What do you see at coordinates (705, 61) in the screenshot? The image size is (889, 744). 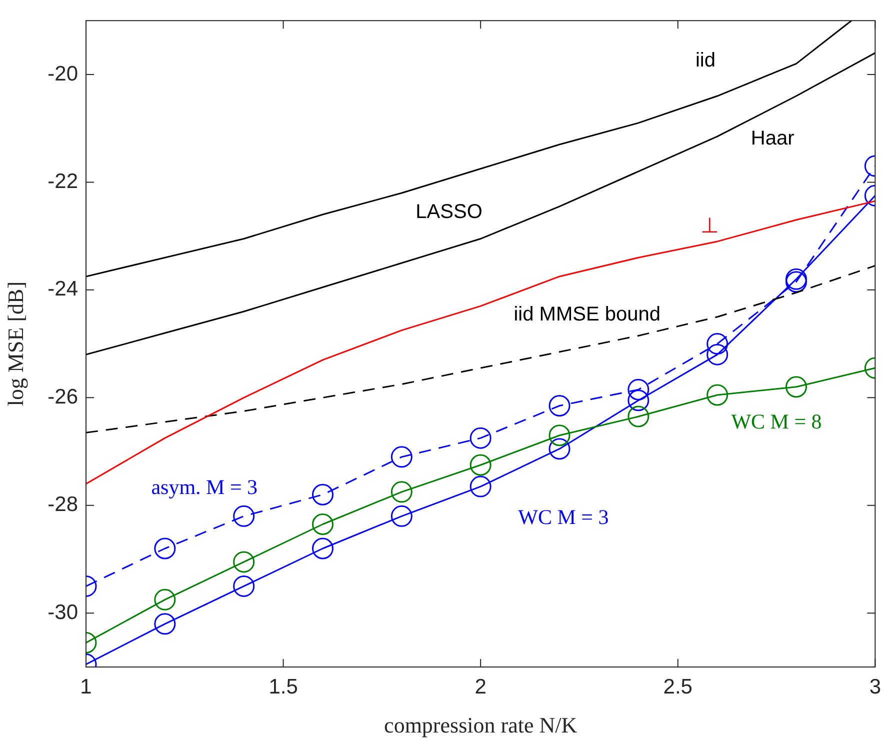 I see `series-label: iid` at bounding box center [705, 61].